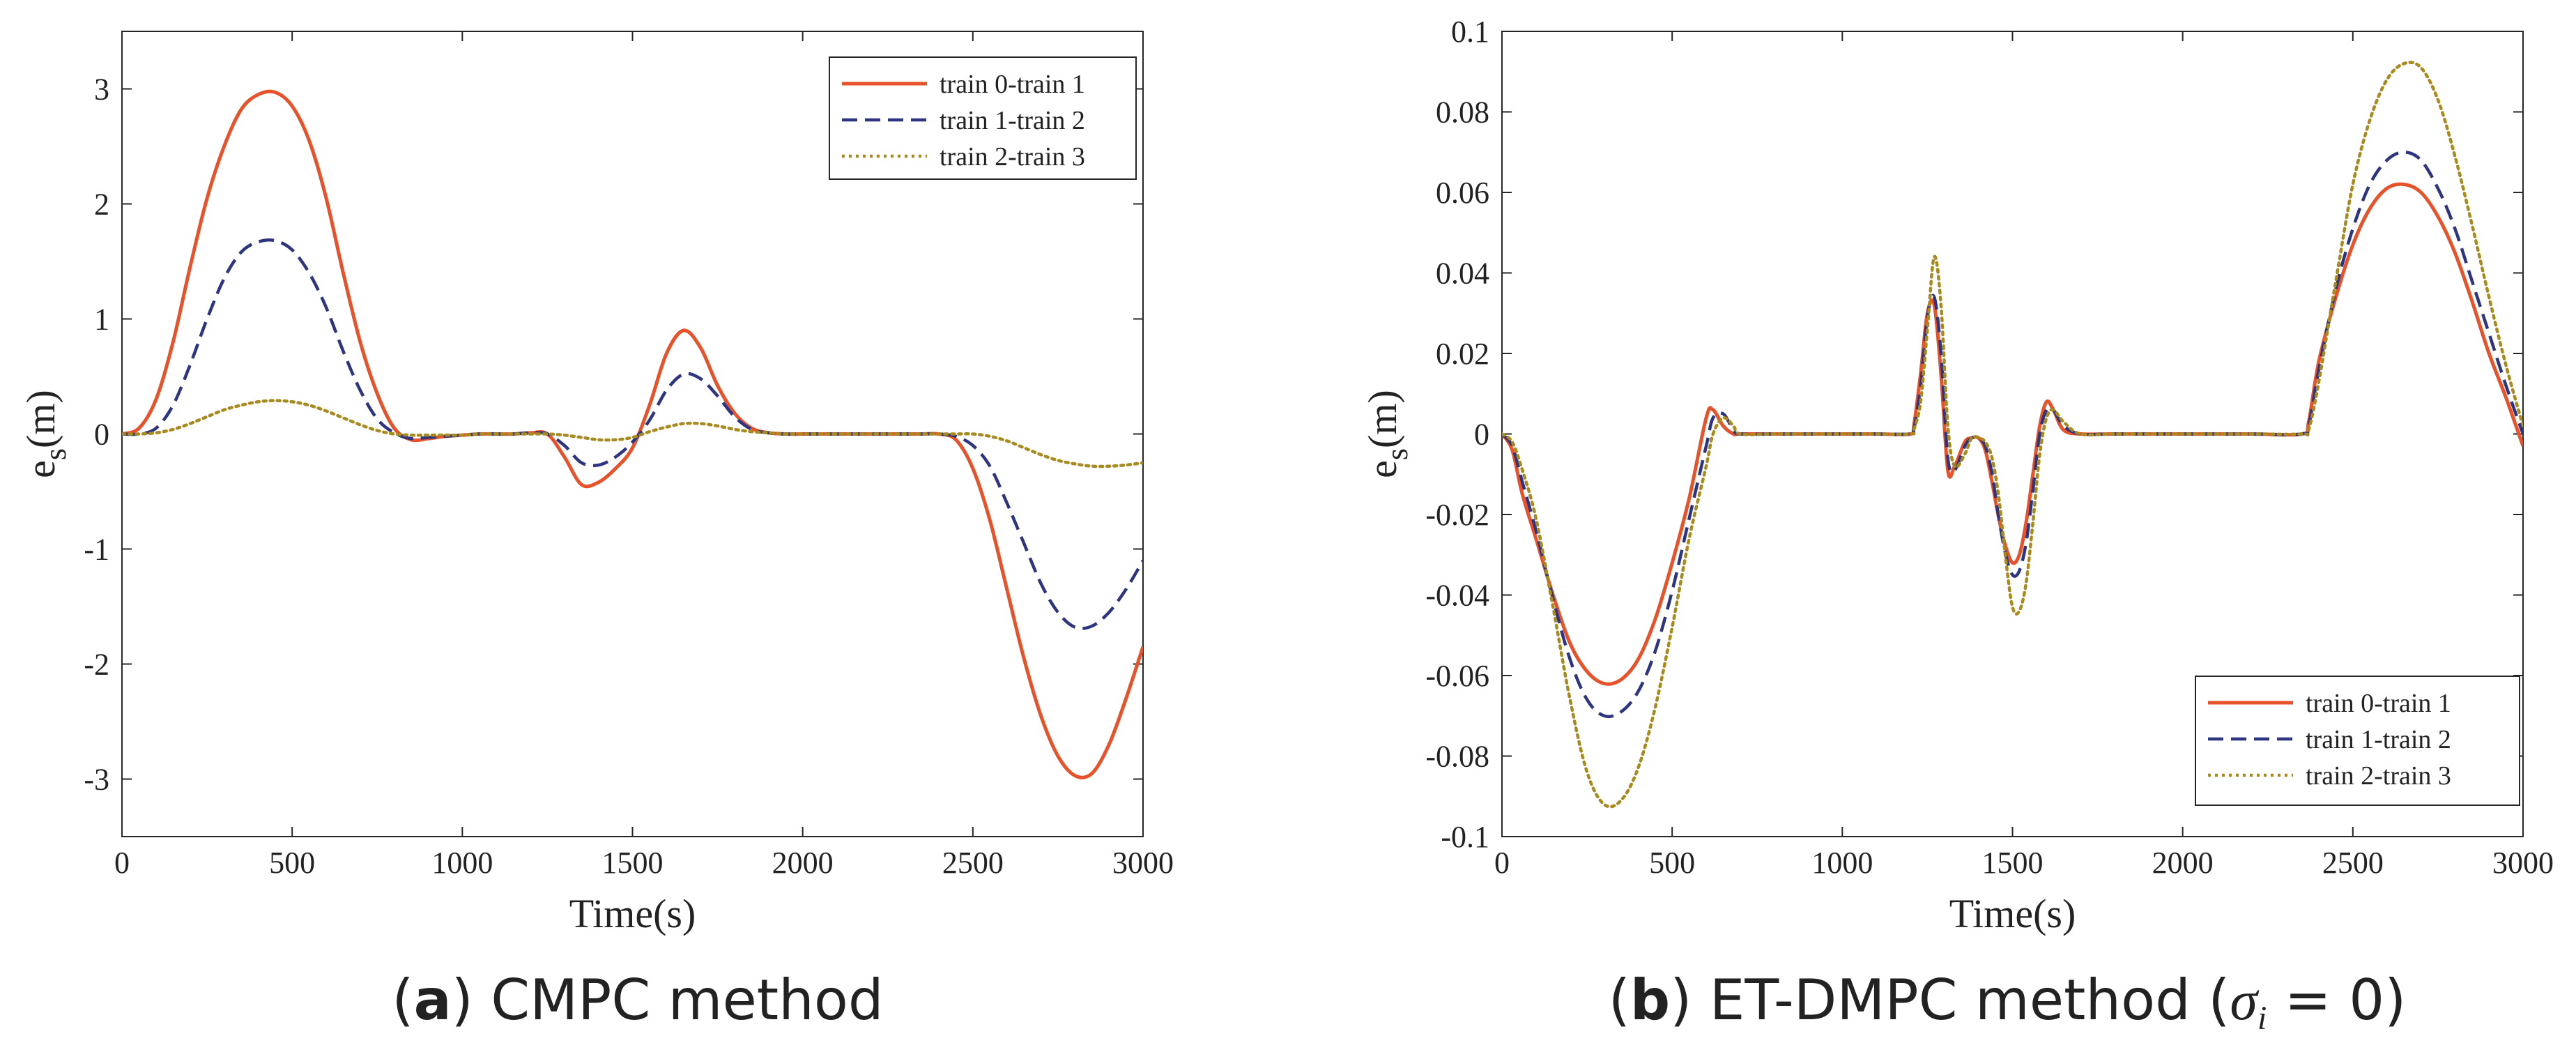  What do you see at coordinates (687, 1000) in the screenshot?
I see `caption-a-text: CMPC method` at bounding box center [687, 1000].